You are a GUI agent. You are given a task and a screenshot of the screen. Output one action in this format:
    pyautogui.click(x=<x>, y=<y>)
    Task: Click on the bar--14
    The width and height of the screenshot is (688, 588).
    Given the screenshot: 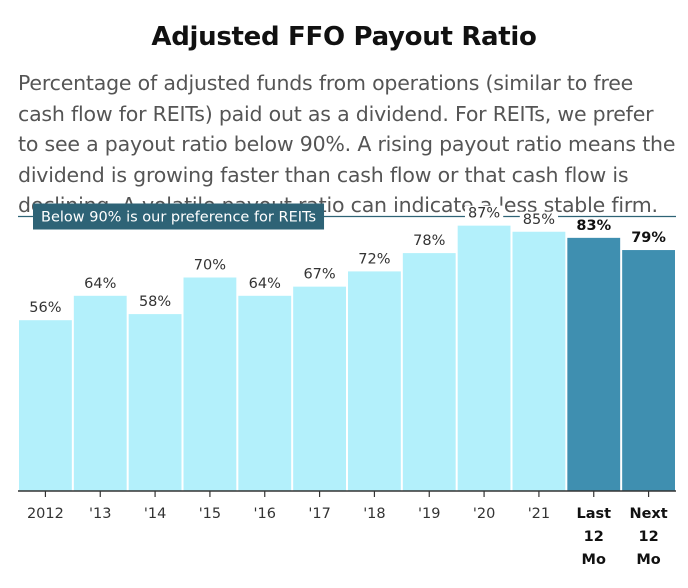 What is the action you would take?
    pyautogui.click(x=155, y=402)
    